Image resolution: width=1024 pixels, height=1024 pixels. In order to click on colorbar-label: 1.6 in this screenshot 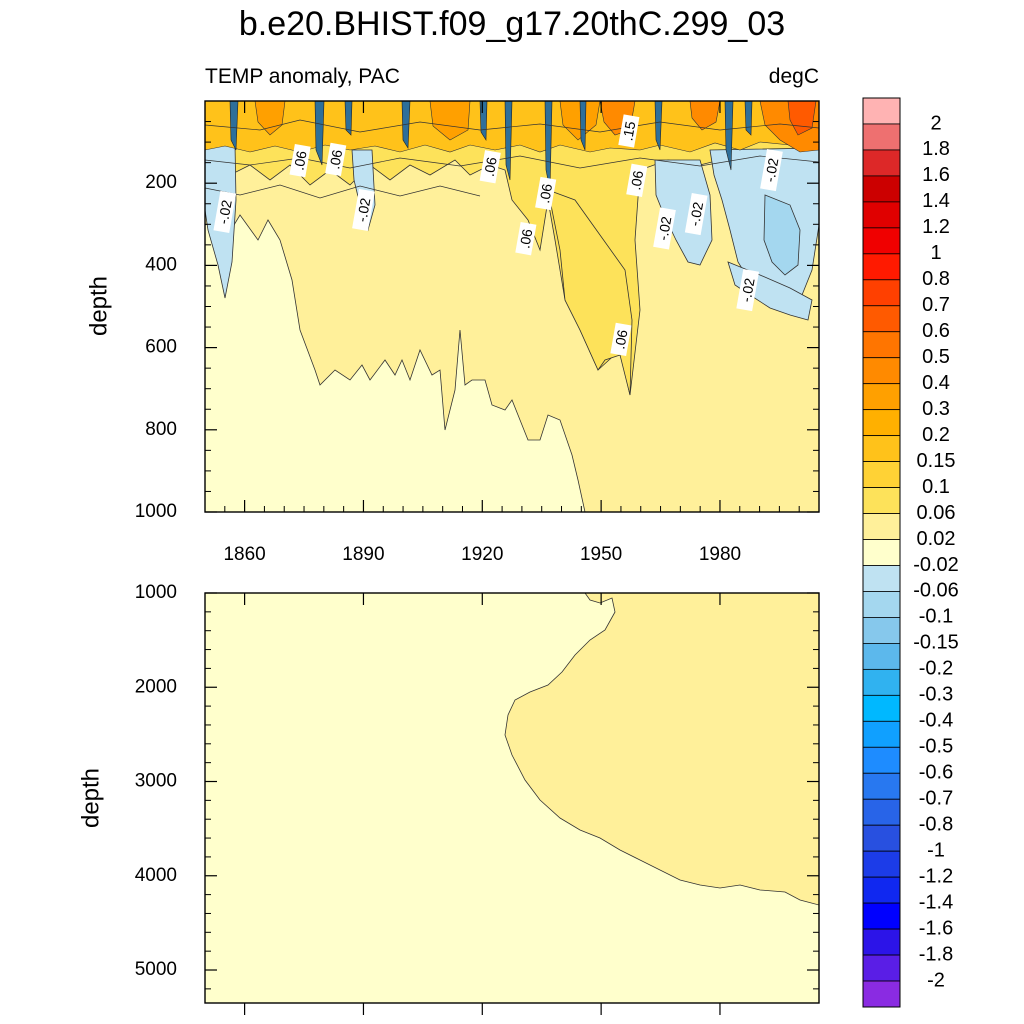, I will do `click(936, 175)`.